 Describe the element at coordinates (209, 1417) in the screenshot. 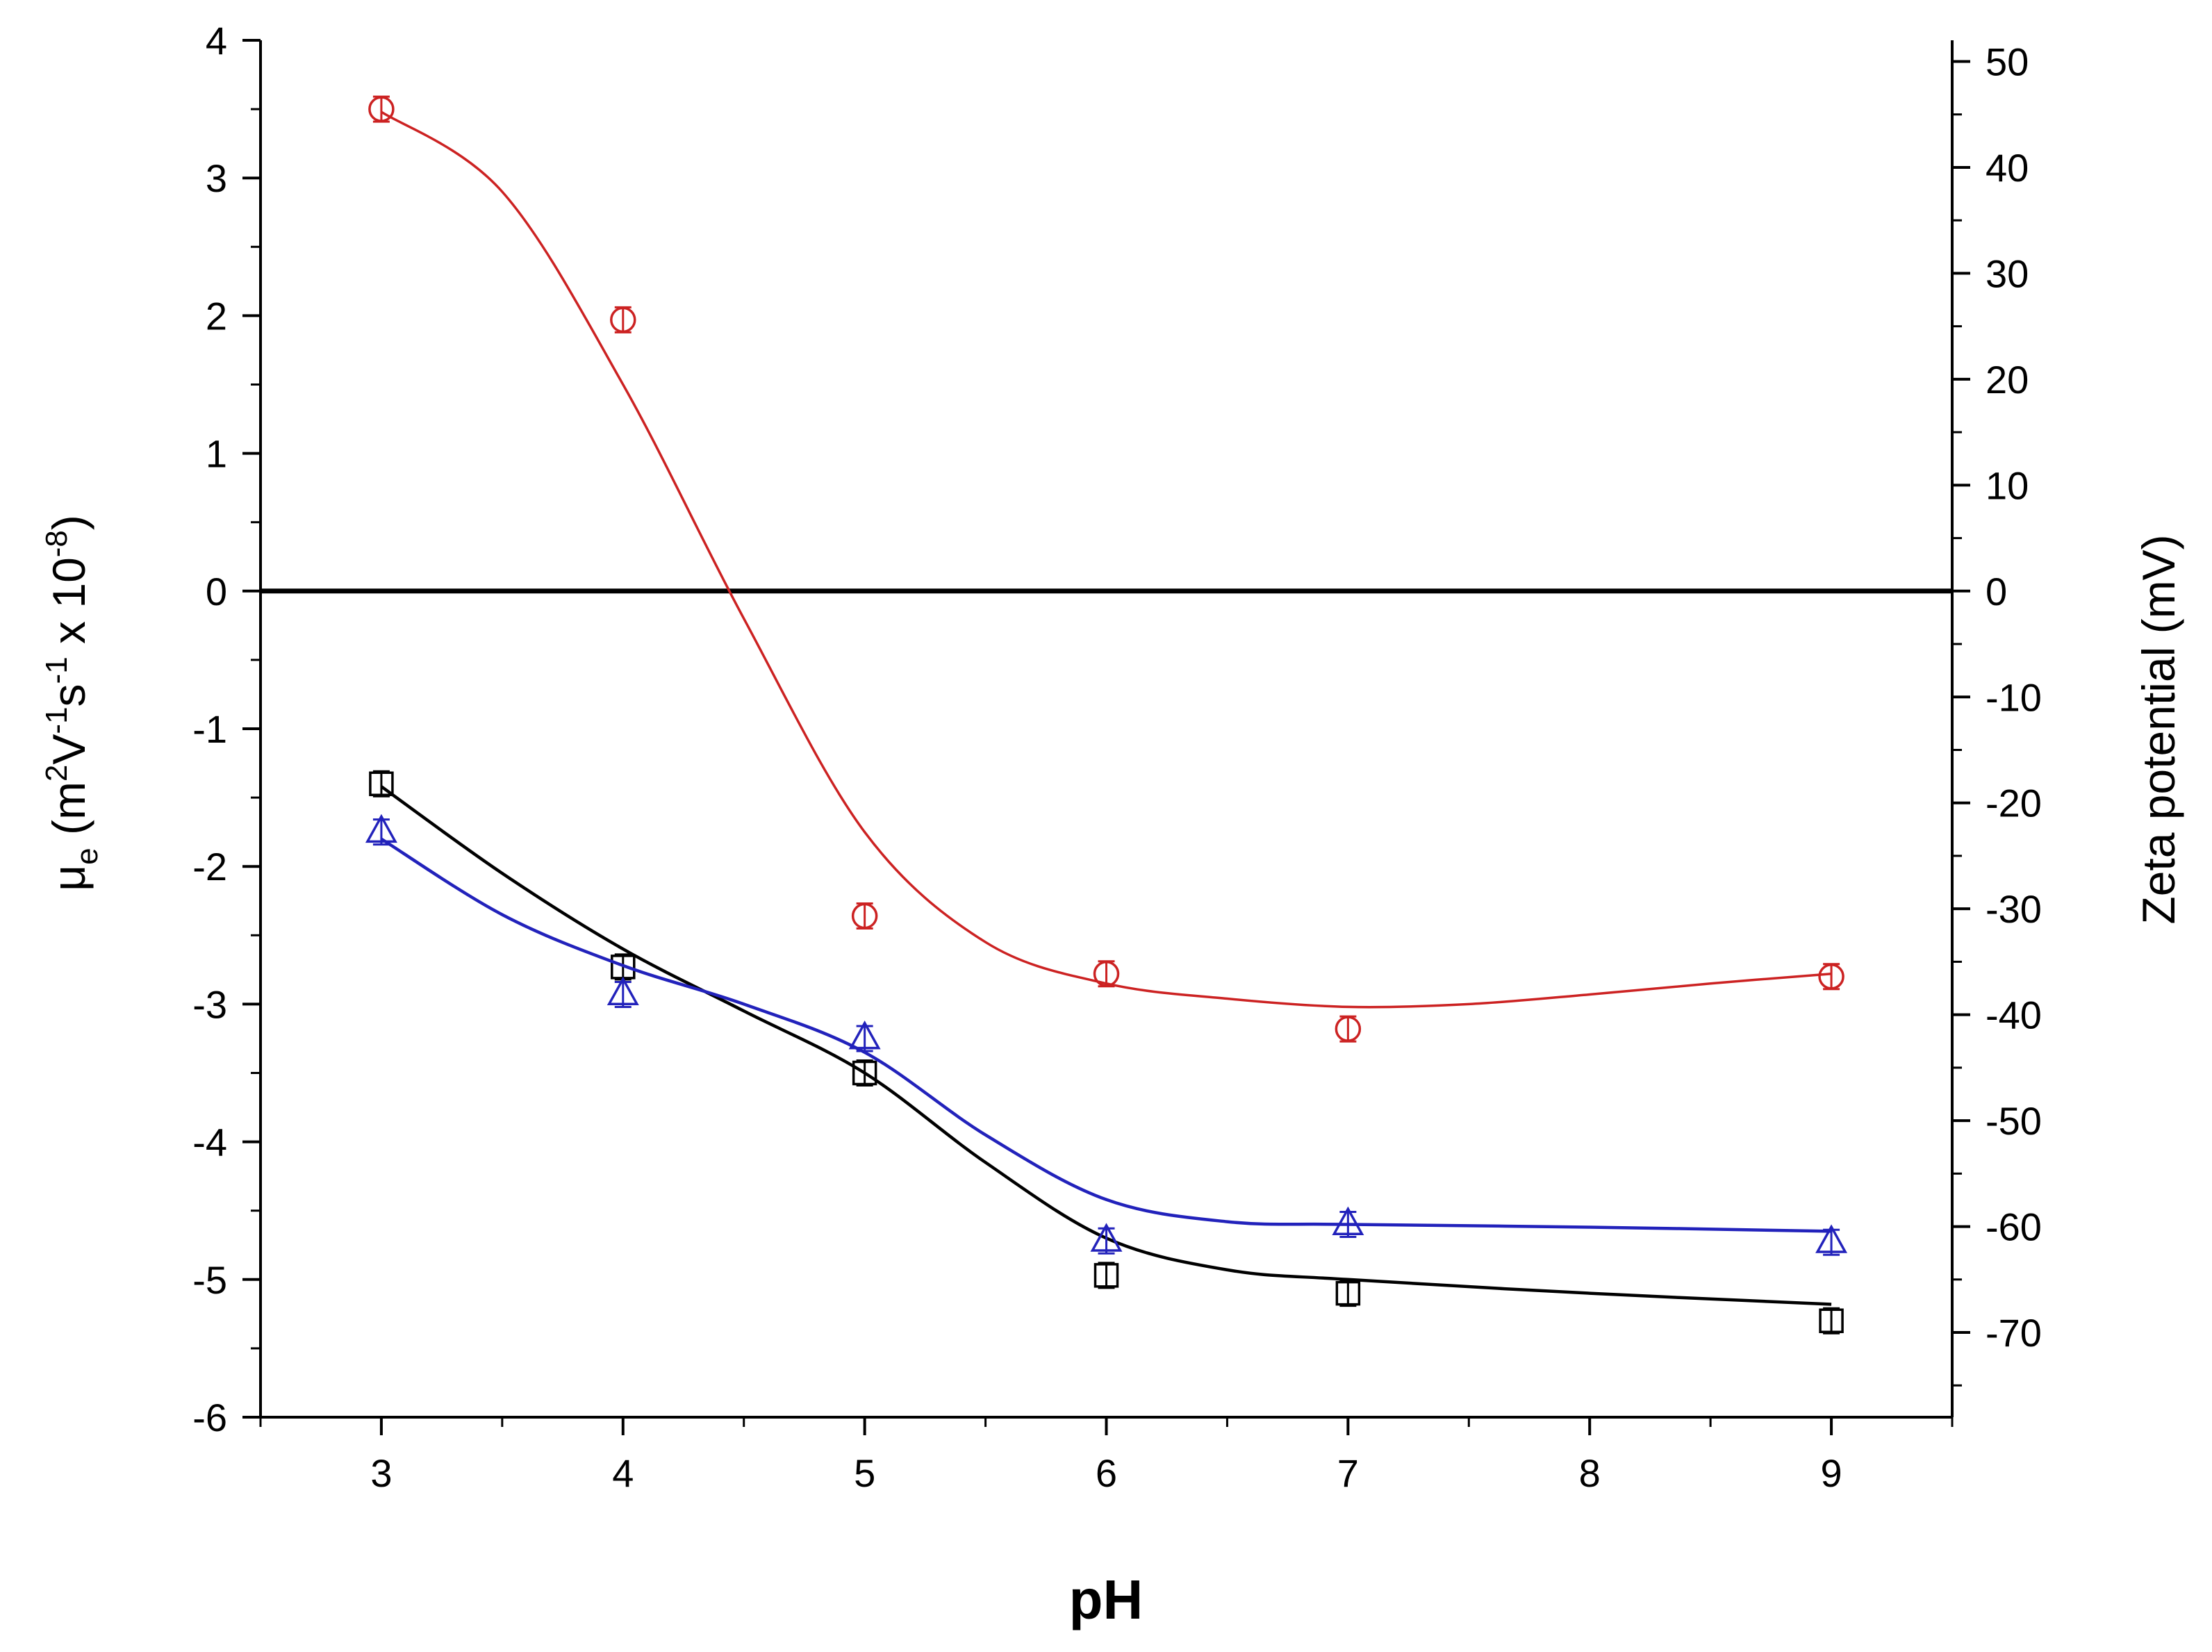

I see `y-tick-label: -6` at that location.